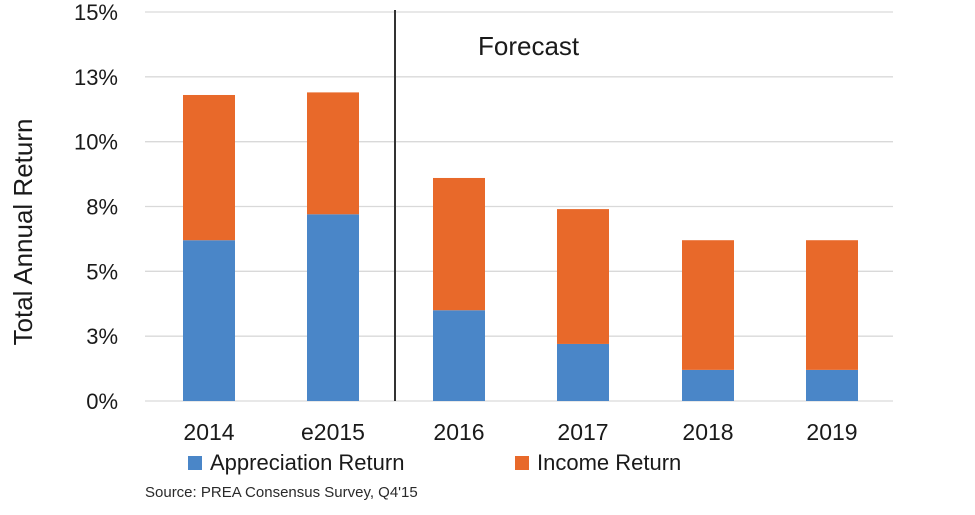 Image resolution: width=975 pixels, height=515 pixels. What do you see at coordinates (96, 142) in the screenshot?
I see `y-tick-label: 10%` at bounding box center [96, 142].